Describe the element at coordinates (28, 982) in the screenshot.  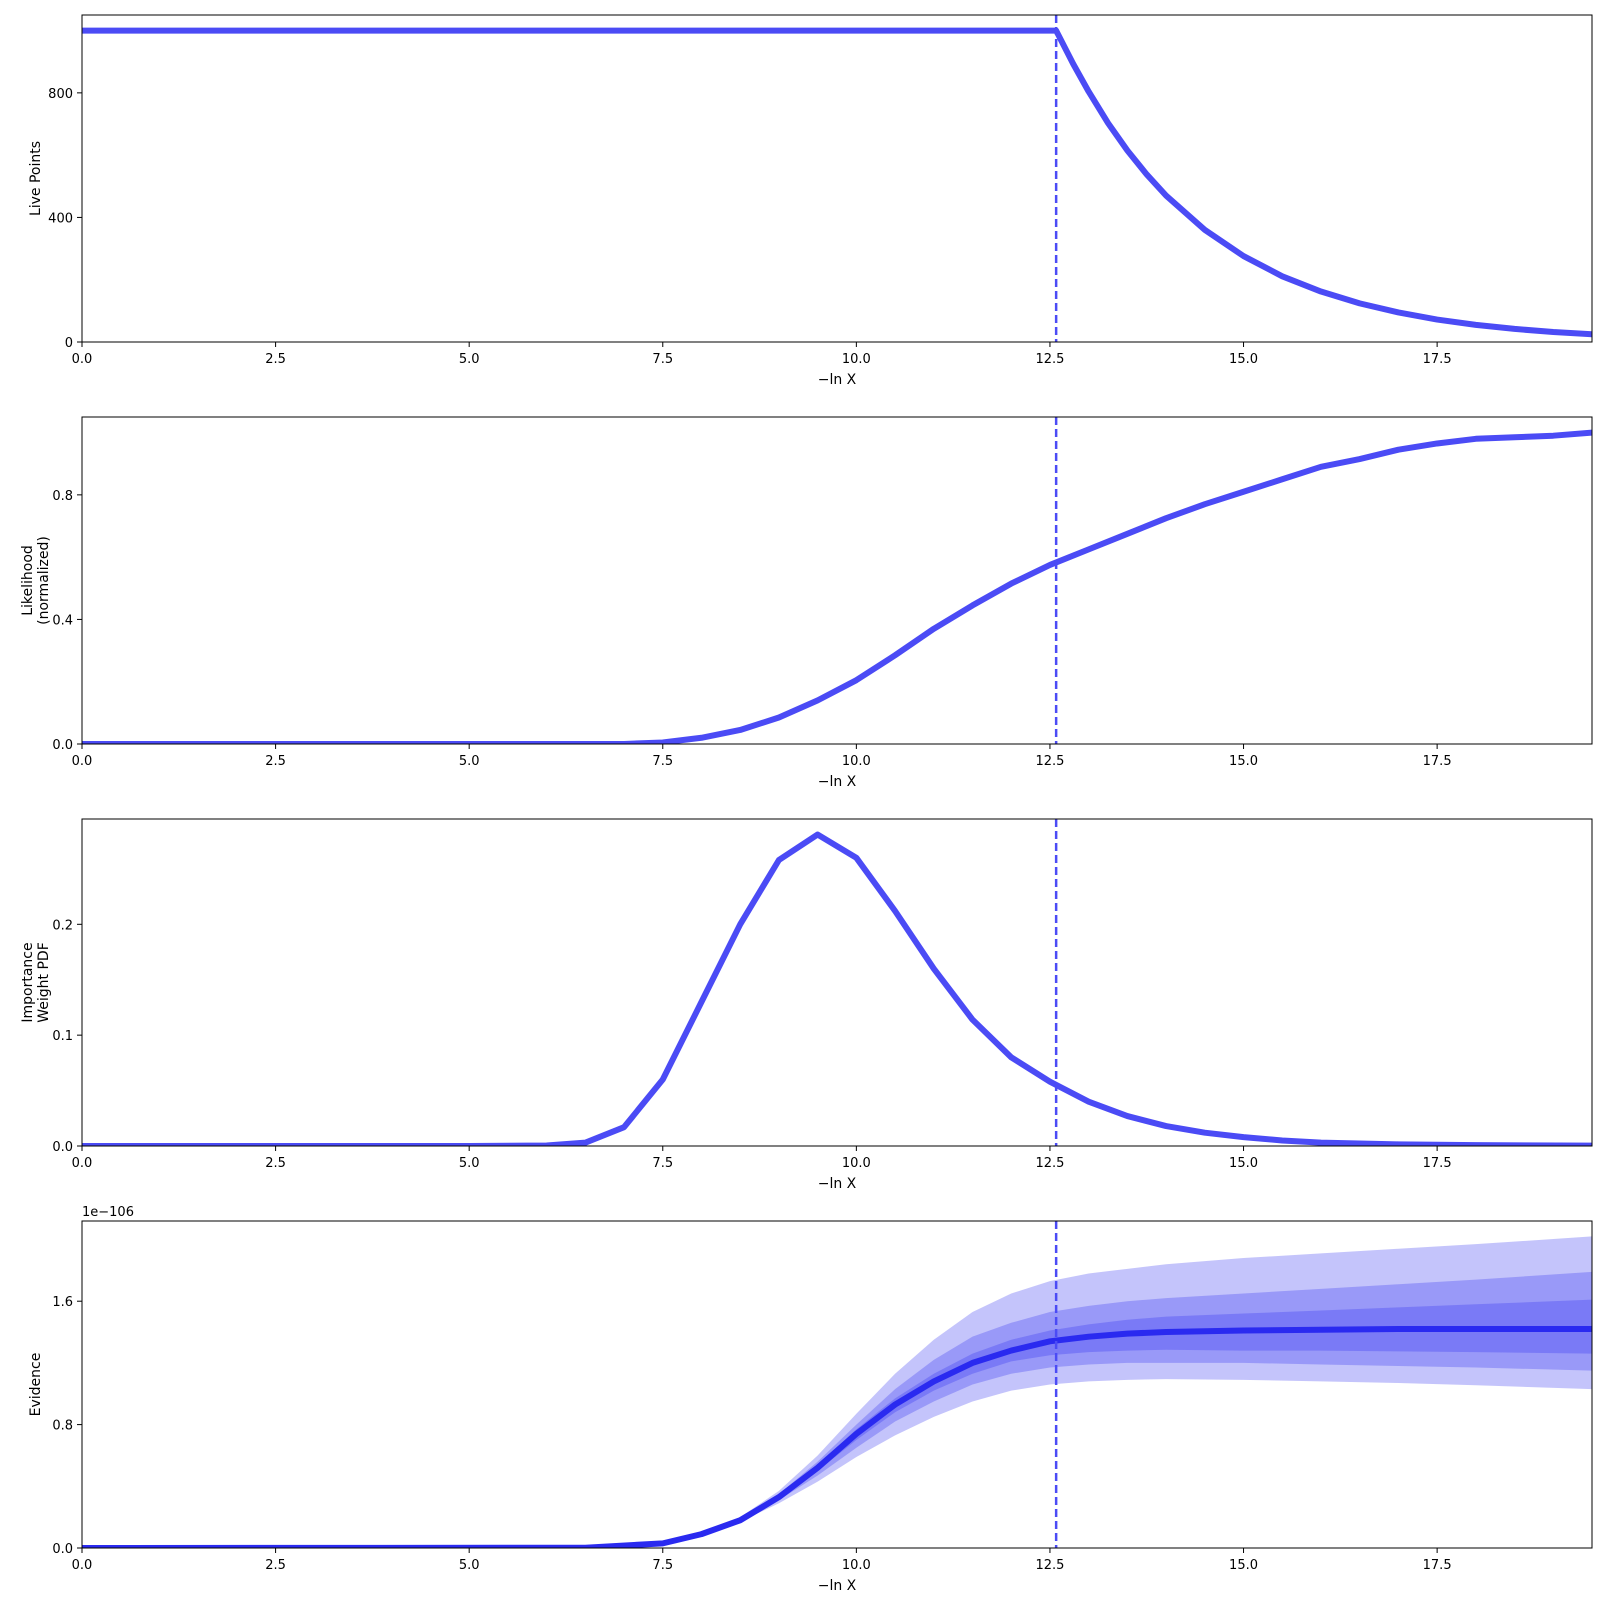
I see `y-axis-label: Importance` at that location.